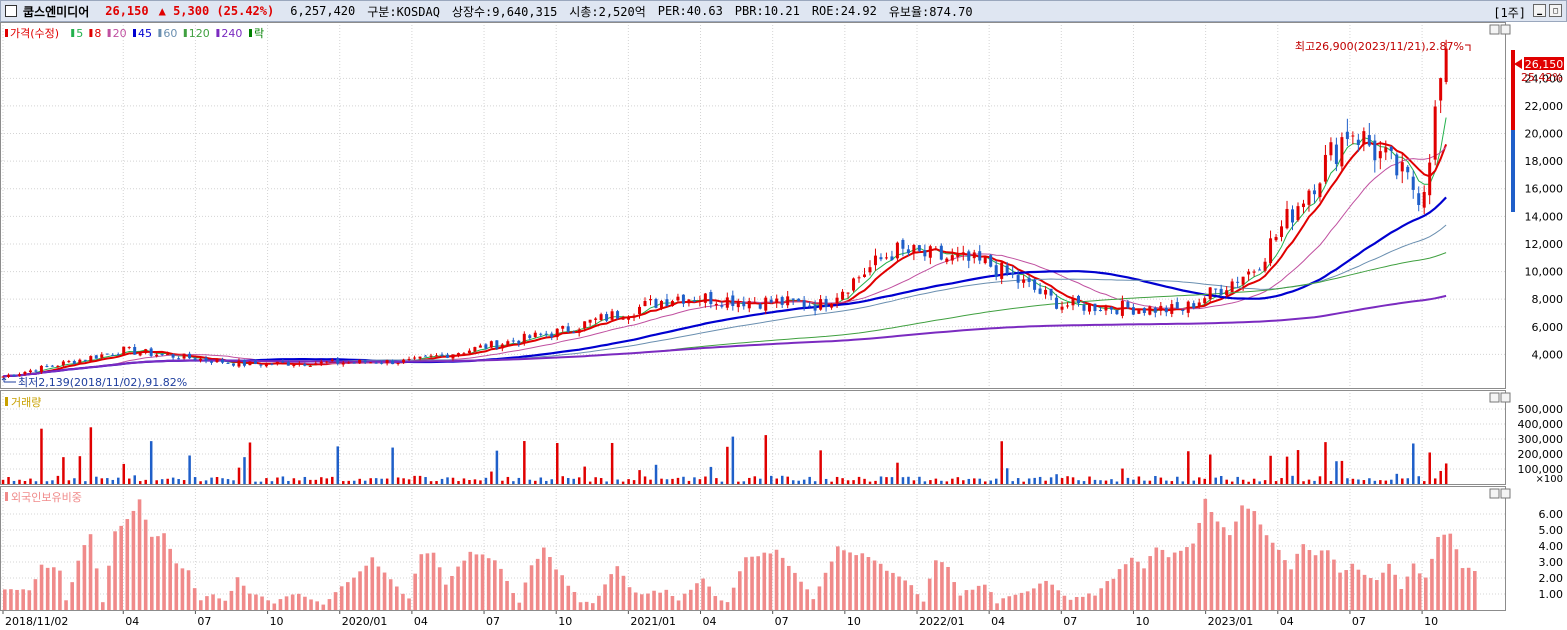 This screenshot has height=630, width=1567. What do you see at coordinates (1505, 493) in the screenshot?
I see `foreign-panel-close-icon` at bounding box center [1505, 493].